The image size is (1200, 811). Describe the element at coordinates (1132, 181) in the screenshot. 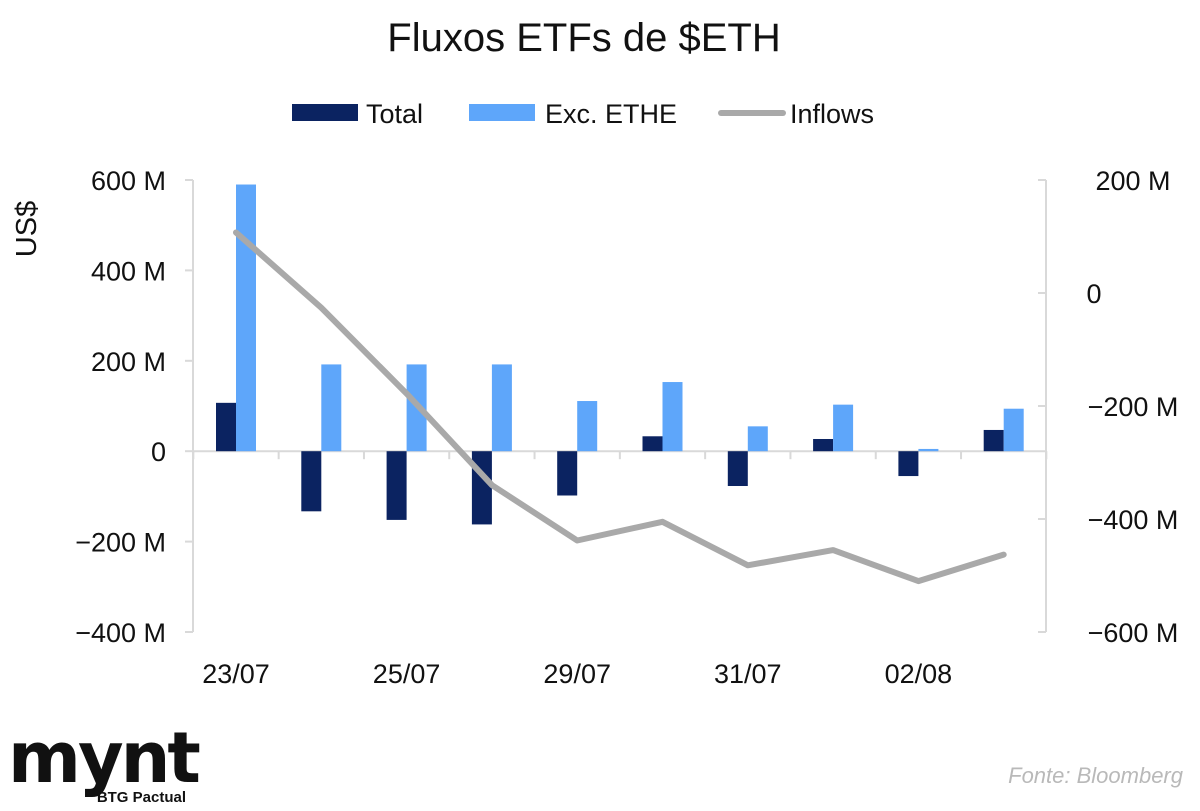

I see `right-tick-label: 200 M` at that location.